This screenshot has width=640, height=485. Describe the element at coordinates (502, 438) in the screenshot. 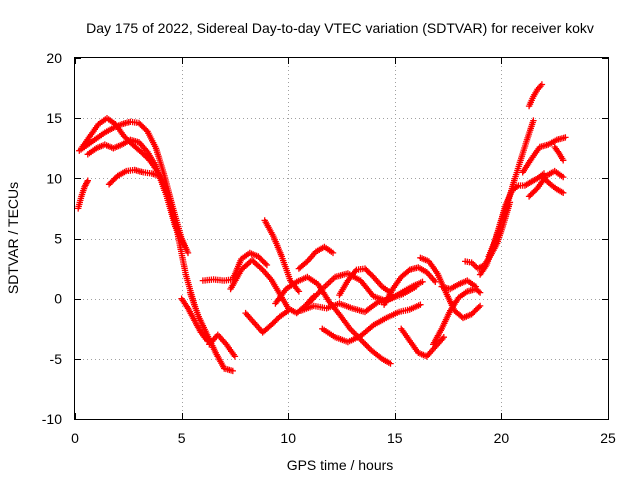

I see `x-tick-label: 20` at that location.